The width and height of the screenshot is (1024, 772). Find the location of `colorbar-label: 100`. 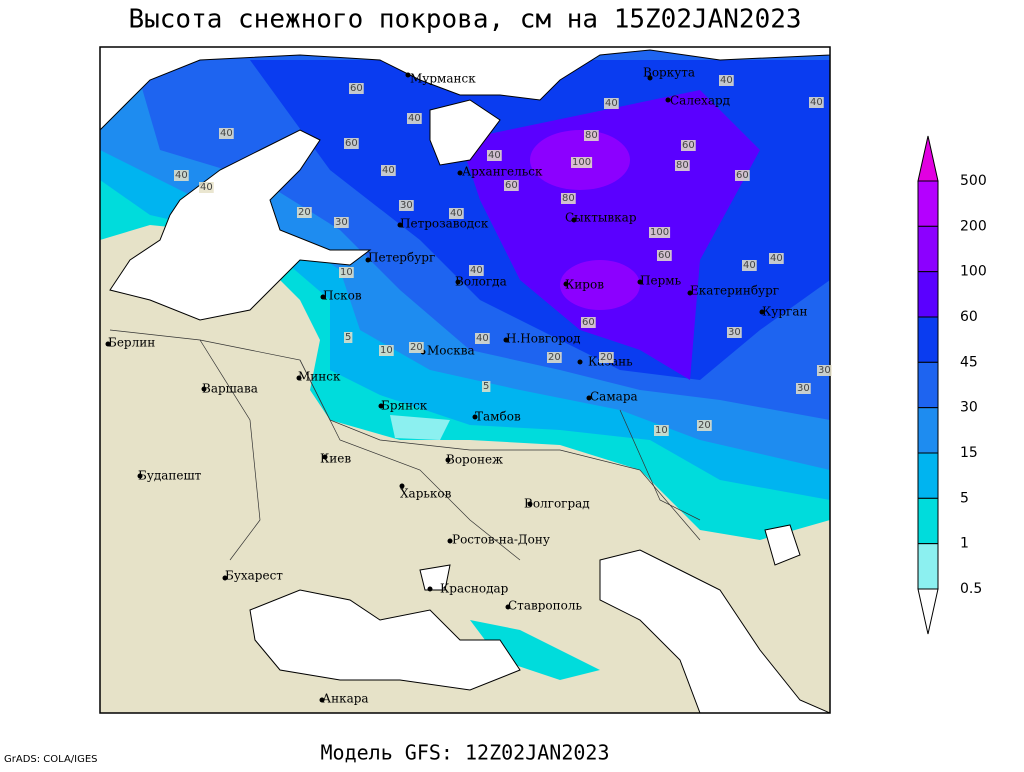

colorbar-label: 100 is located at coordinates (973, 272).